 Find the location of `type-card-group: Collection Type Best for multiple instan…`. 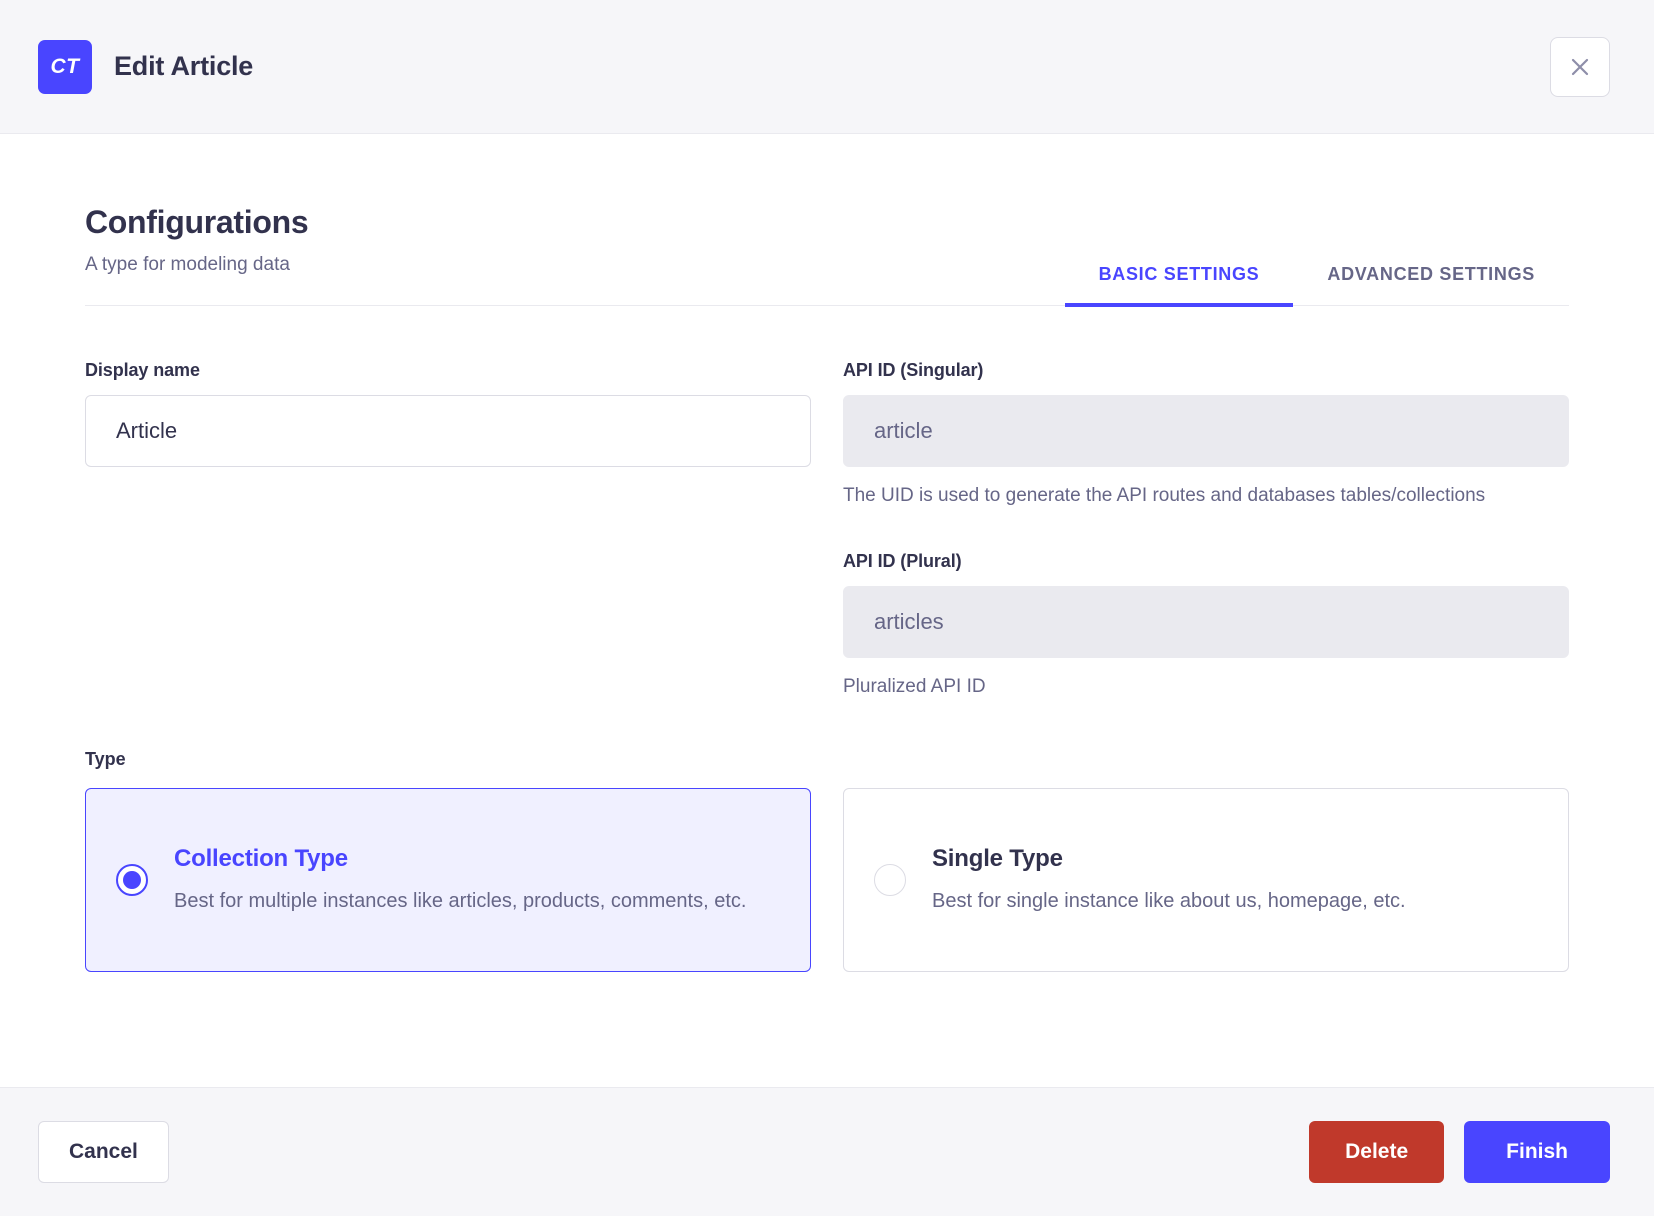

type-card-group: Collection Type Best for multiple instan… is located at coordinates (827, 880).